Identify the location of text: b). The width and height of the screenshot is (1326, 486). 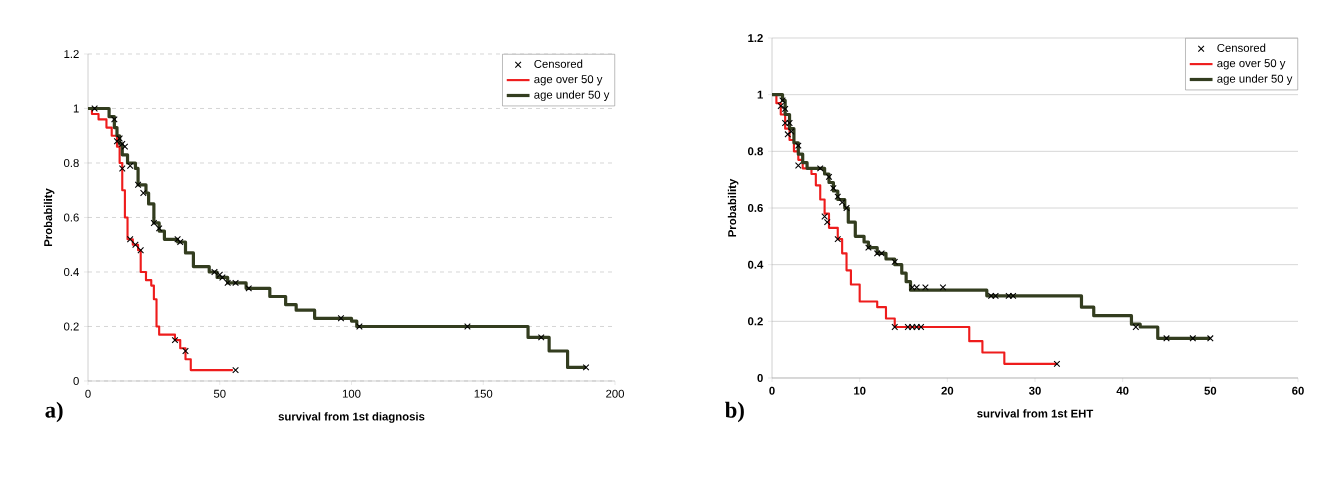
(734, 412).